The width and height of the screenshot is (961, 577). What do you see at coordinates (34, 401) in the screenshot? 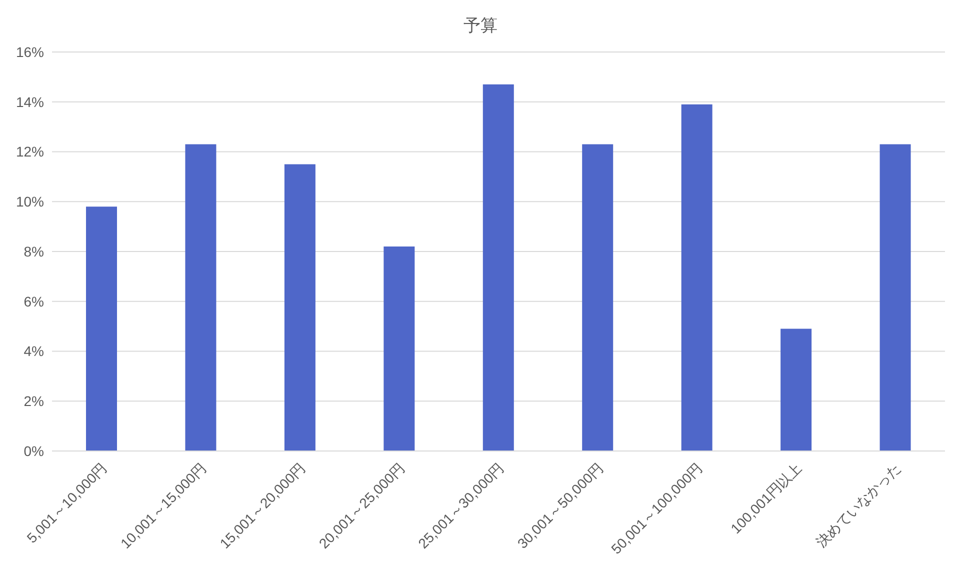
I see `y-tick-label: 2%` at bounding box center [34, 401].